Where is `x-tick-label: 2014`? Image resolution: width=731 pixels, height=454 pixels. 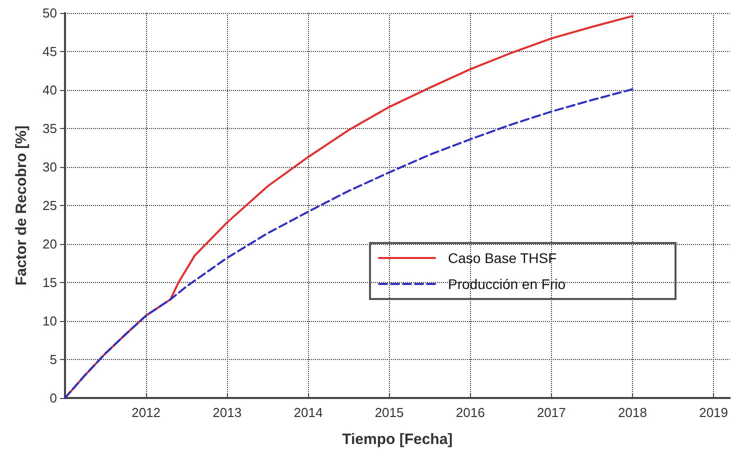
x-tick-label: 2014 is located at coordinates (308, 412).